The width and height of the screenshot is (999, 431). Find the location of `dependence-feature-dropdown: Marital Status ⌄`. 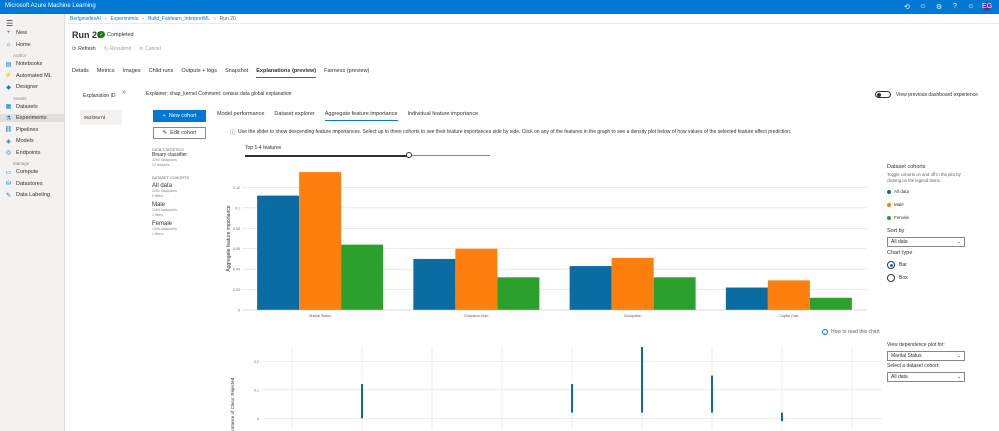

dependence-feature-dropdown: Marital Status ⌄ is located at coordinates (926, 356).